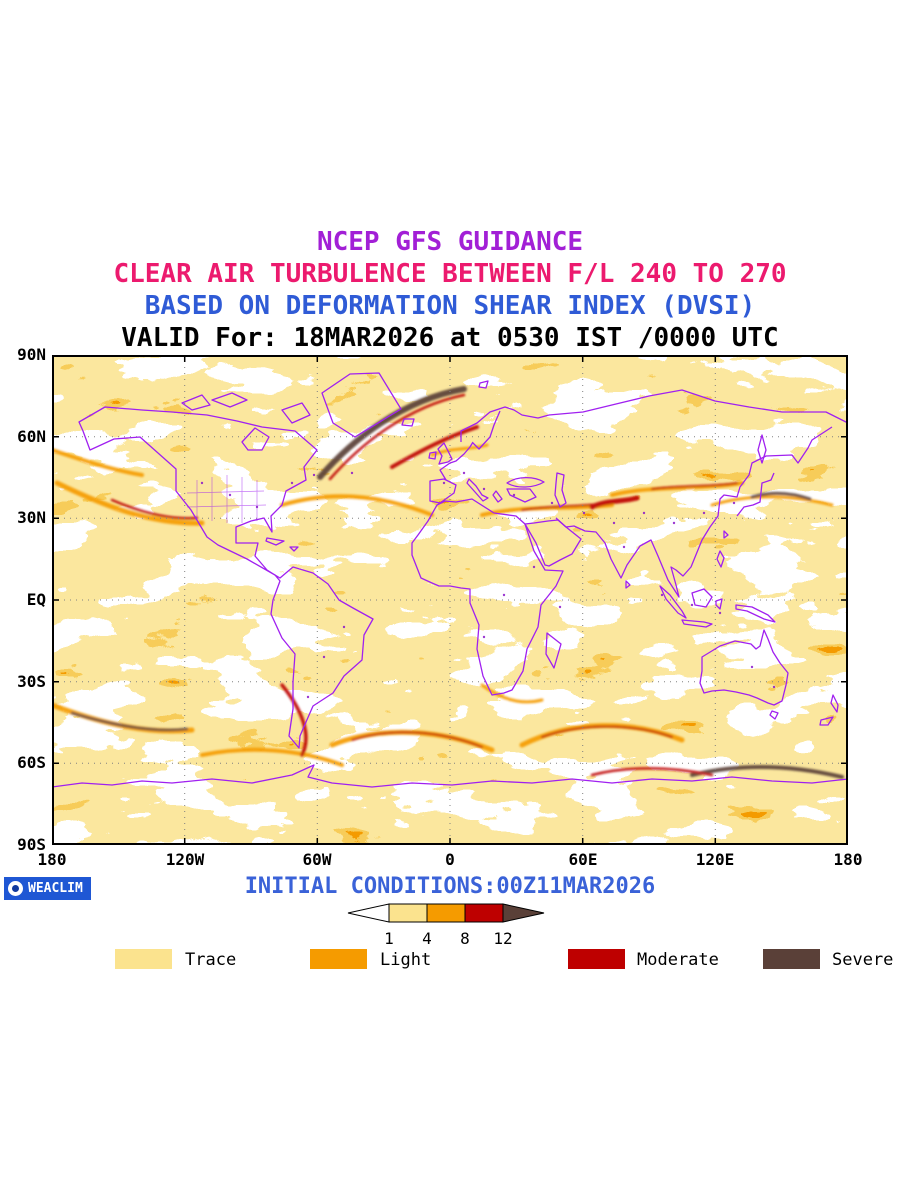 Image resolution: width=900 pixels, height=1200 pixels. Describe the element at coordinates (31, 436) in the screenshot. I see `lat-axis-label-60n: 60N` at that location.